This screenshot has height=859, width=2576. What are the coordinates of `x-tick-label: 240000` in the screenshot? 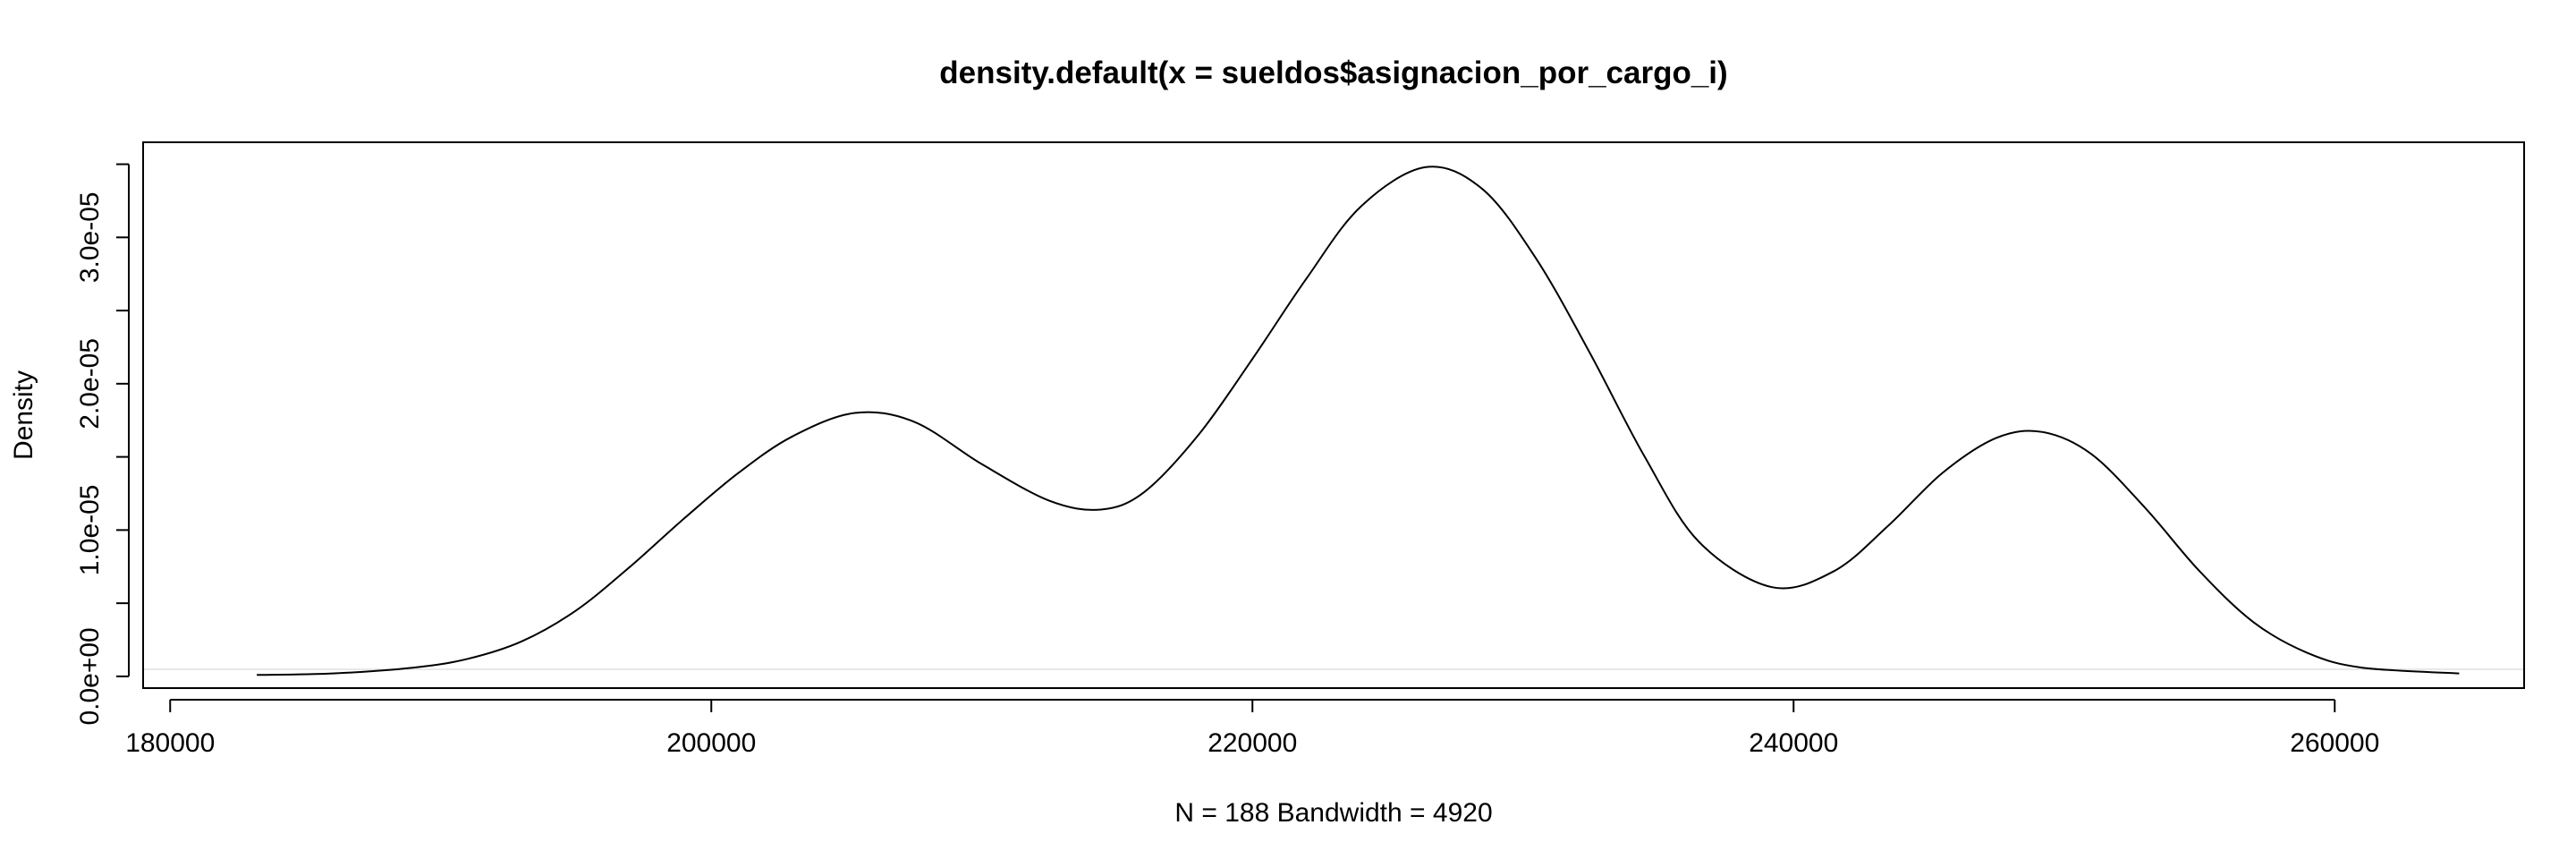 It's located at (1793, 743).